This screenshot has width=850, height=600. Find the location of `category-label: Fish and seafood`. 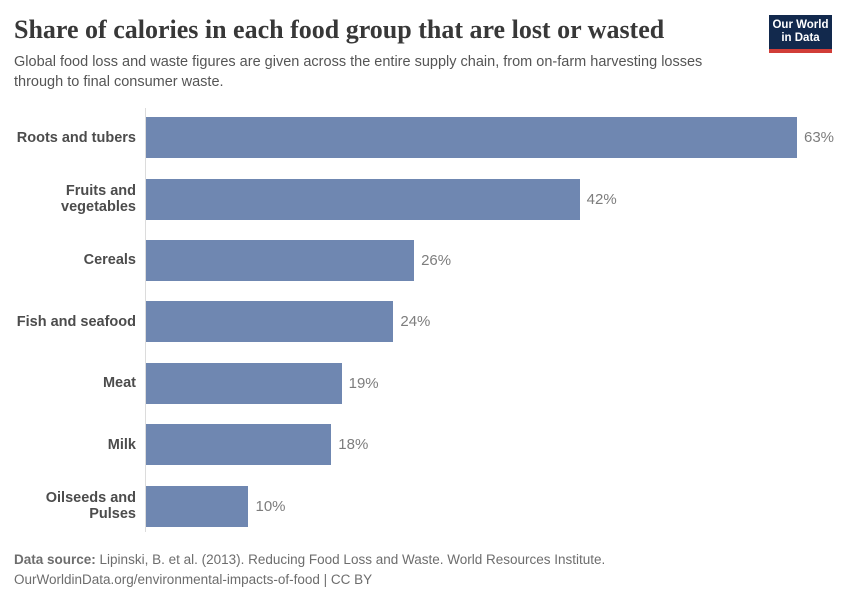

category-label: Fish and seafood is located at coordinates (76, 321).